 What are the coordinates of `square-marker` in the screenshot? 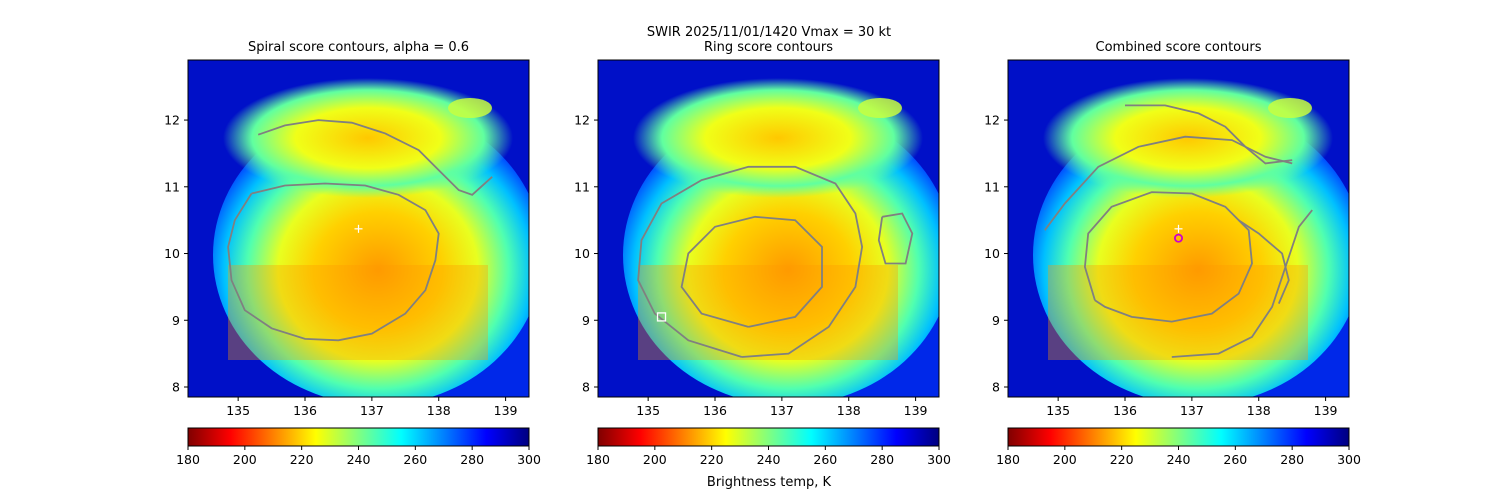 It's located at (661, 317).